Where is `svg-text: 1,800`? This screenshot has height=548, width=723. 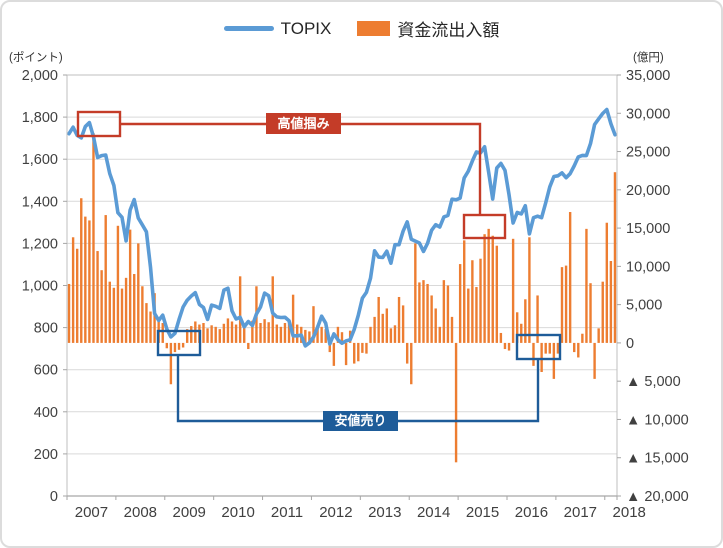 svg-text: 1,800 is located at coordinates (40, 118).